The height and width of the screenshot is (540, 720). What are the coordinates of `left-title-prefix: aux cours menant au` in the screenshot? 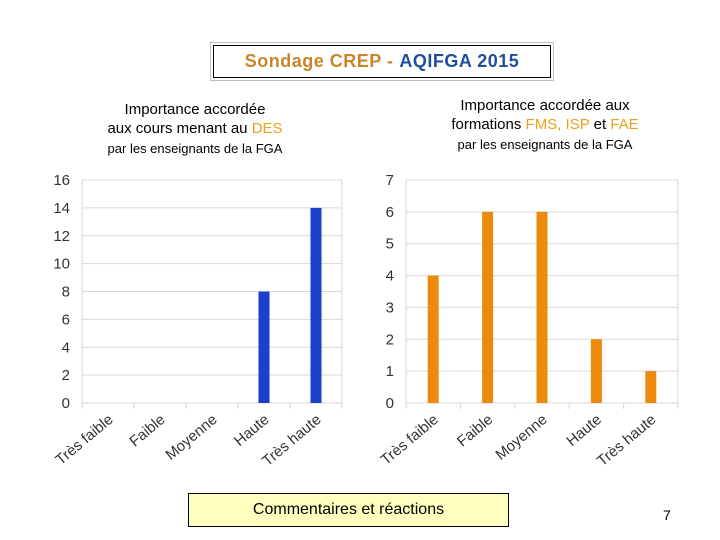 It's located at (179, 128).